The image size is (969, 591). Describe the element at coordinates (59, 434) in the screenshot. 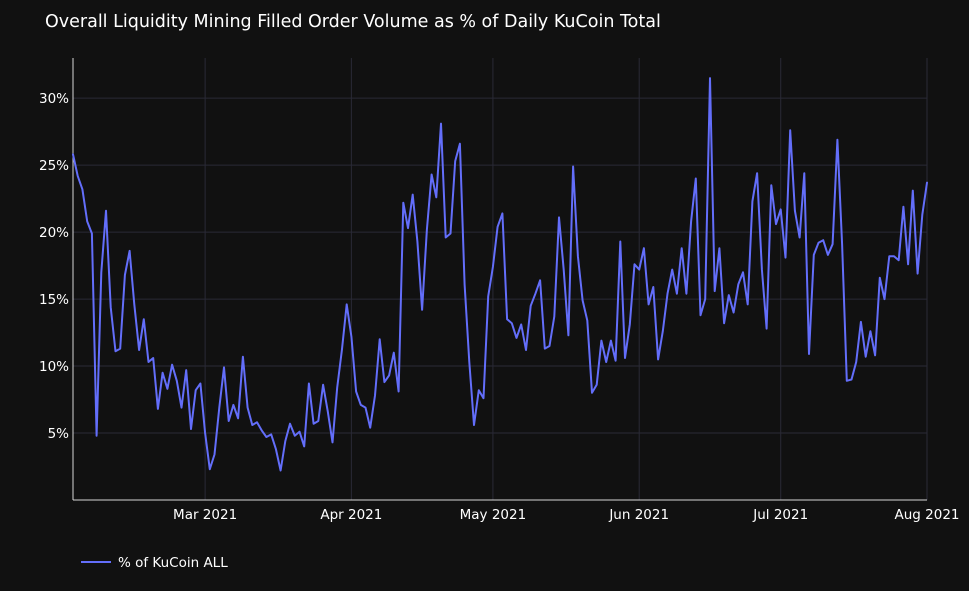

I see `y-tick-label: 5%` at that location.